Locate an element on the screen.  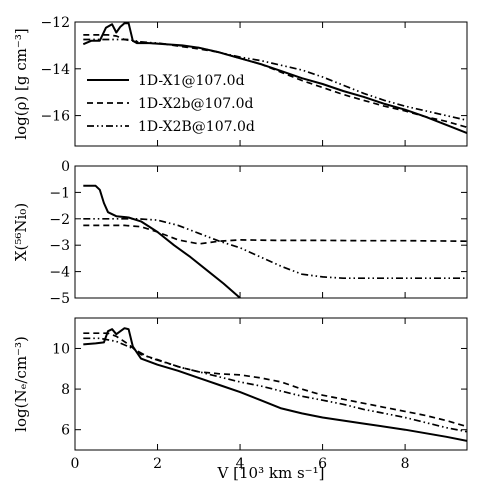
y-axis-label: log(Nₑ/cm⁻³) is located at coordinates (21, 384).